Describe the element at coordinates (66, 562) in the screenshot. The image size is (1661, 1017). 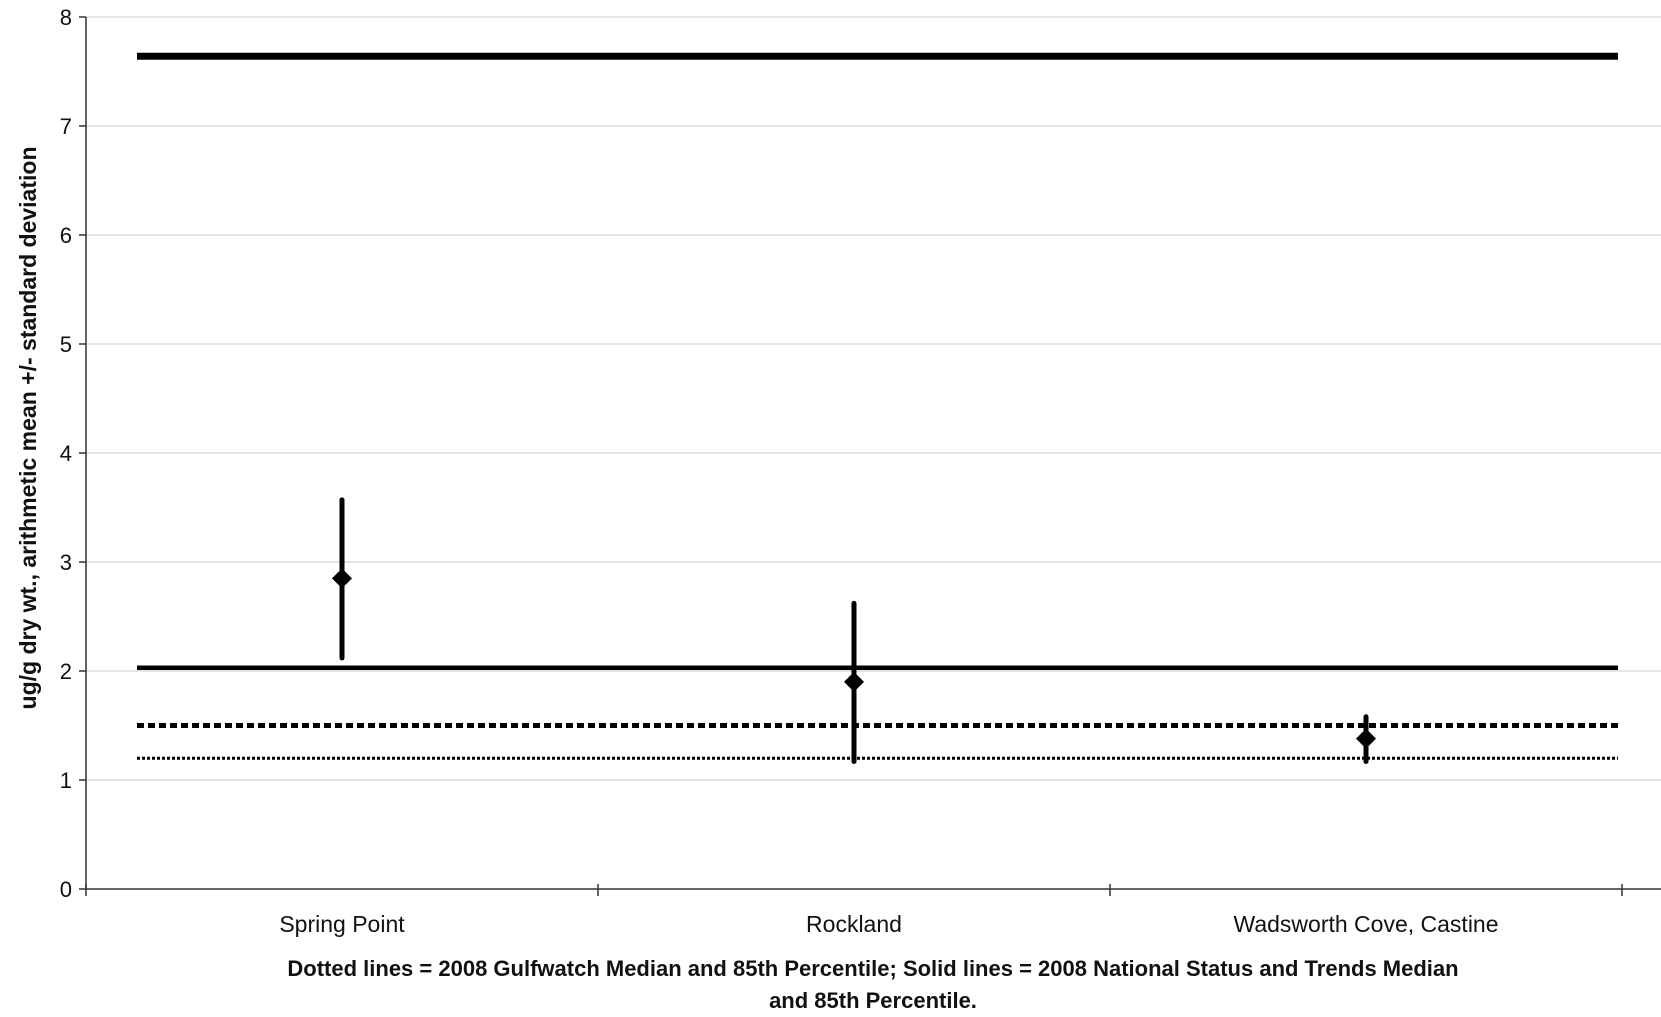
I see `y-tick-label-3: 3` at that location.